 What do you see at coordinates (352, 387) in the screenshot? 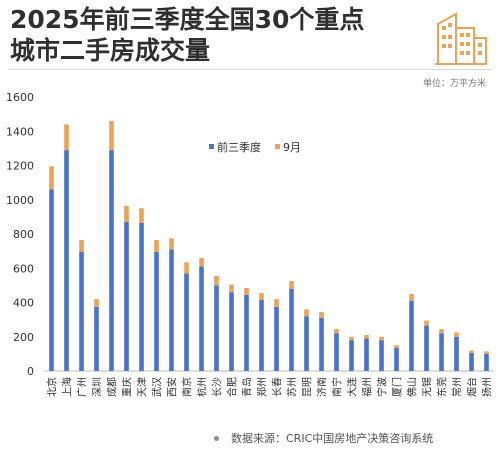
I see `x-category-label: 大连` at bounding box center [352, 387].